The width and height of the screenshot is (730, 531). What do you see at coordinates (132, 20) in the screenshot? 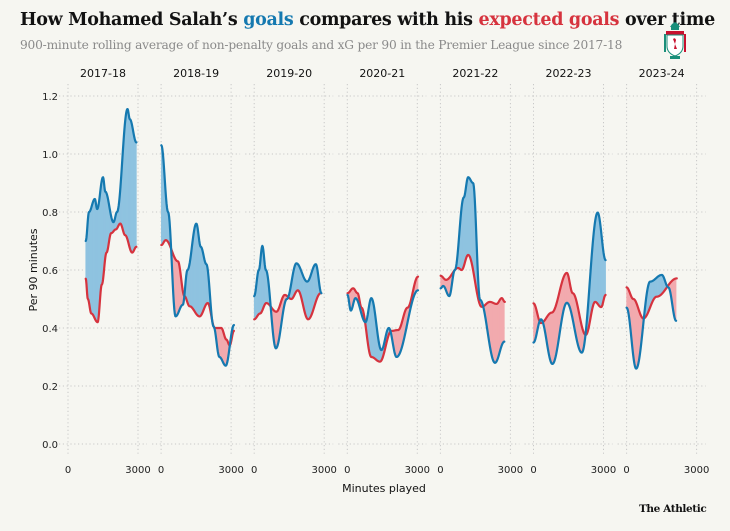
I see `title-text: How Mohamed Salah’s` at bounding box center [132, 20].